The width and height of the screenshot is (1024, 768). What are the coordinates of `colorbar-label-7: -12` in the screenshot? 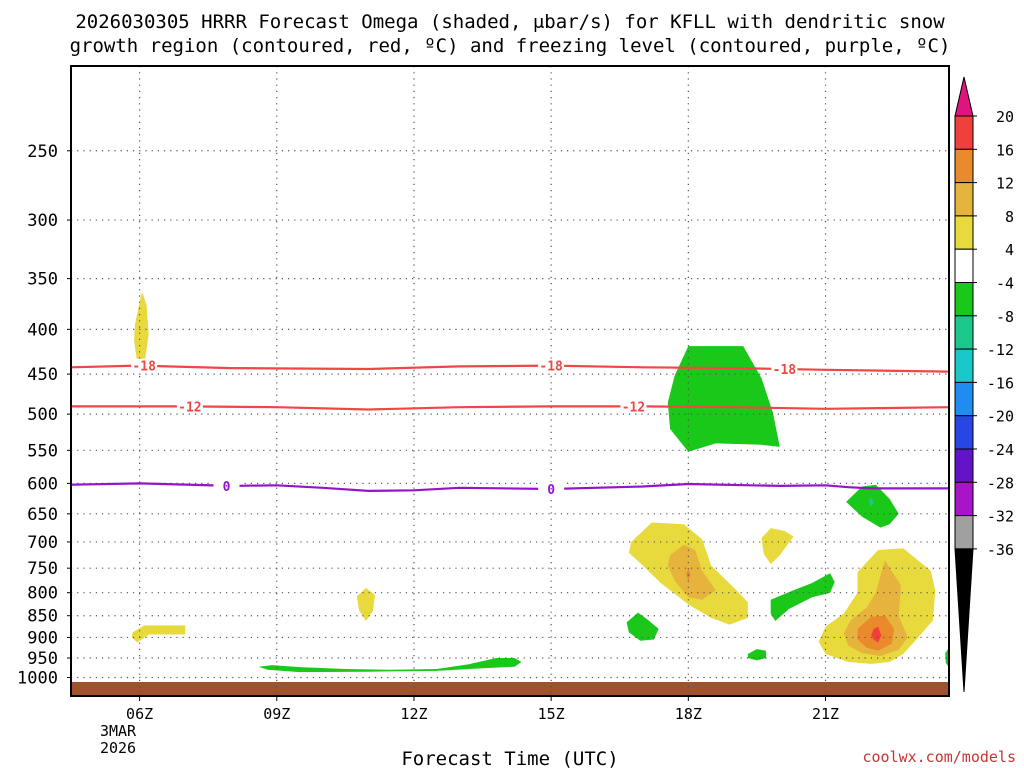 It's located at (1000, 350).